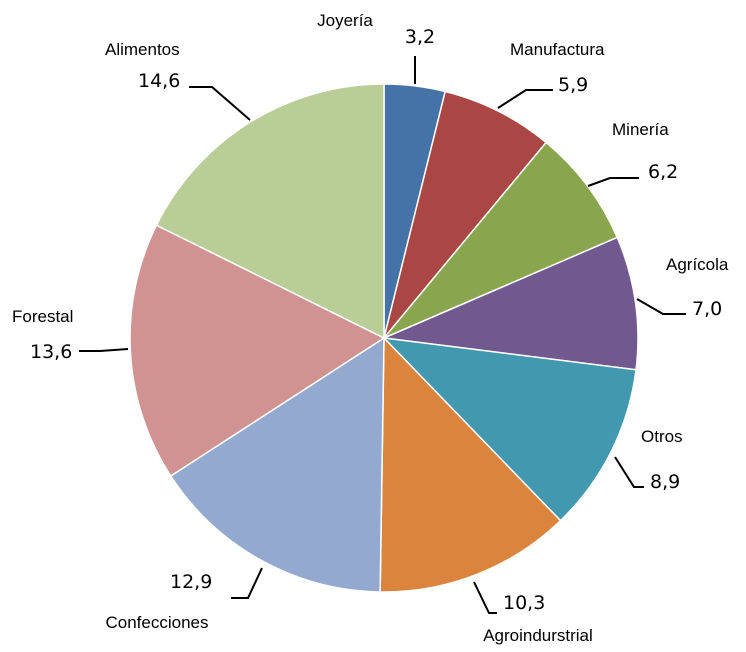 The height and width of the screenshot is (652, 746). I want to click on leader-line-forestal, so click(104, 350).